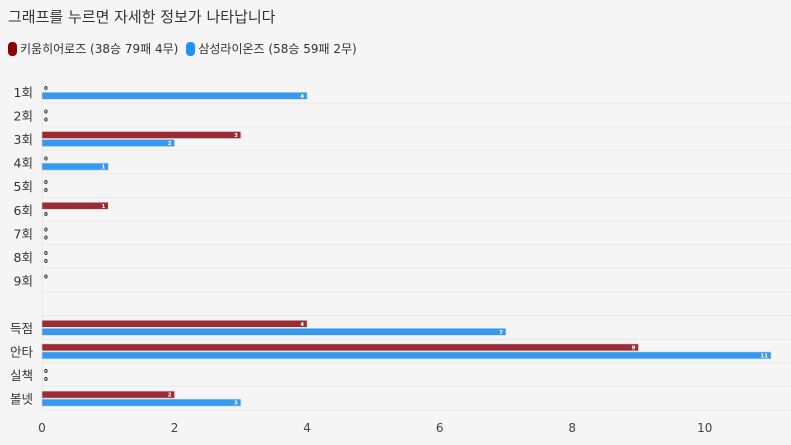 This screenshot has width=791, height=445. What do you see at coordinates (23, 233) in the screenshot?
I see `category-label: 7회` at bounding box center [23, 233].